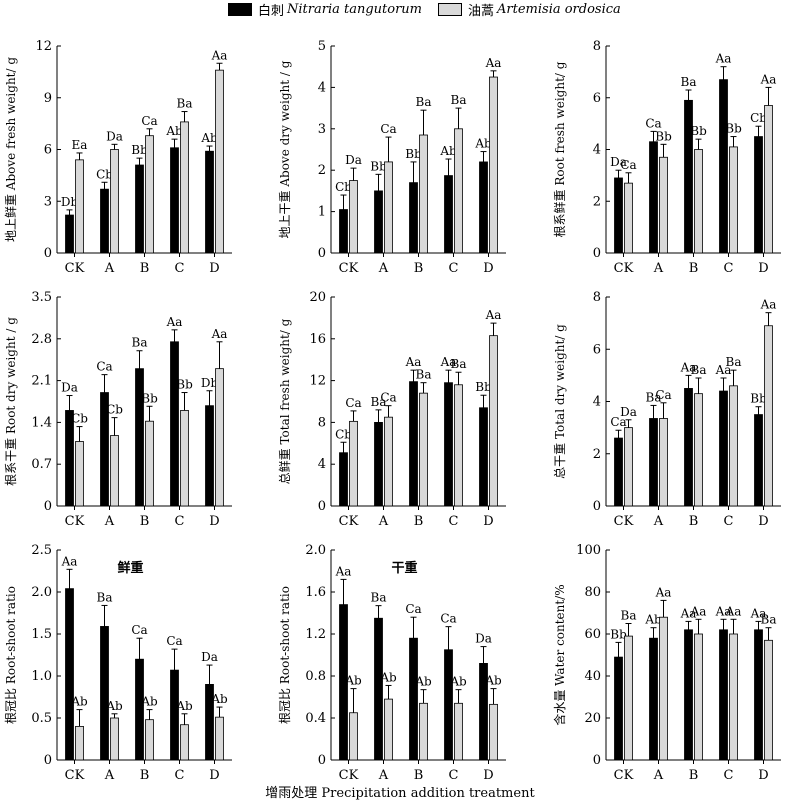 This screenshot has height=801, width=800. Describe the element at coordinates (383, 775) in the screenshot. I see `p8-x-tick-label: A` at that location.